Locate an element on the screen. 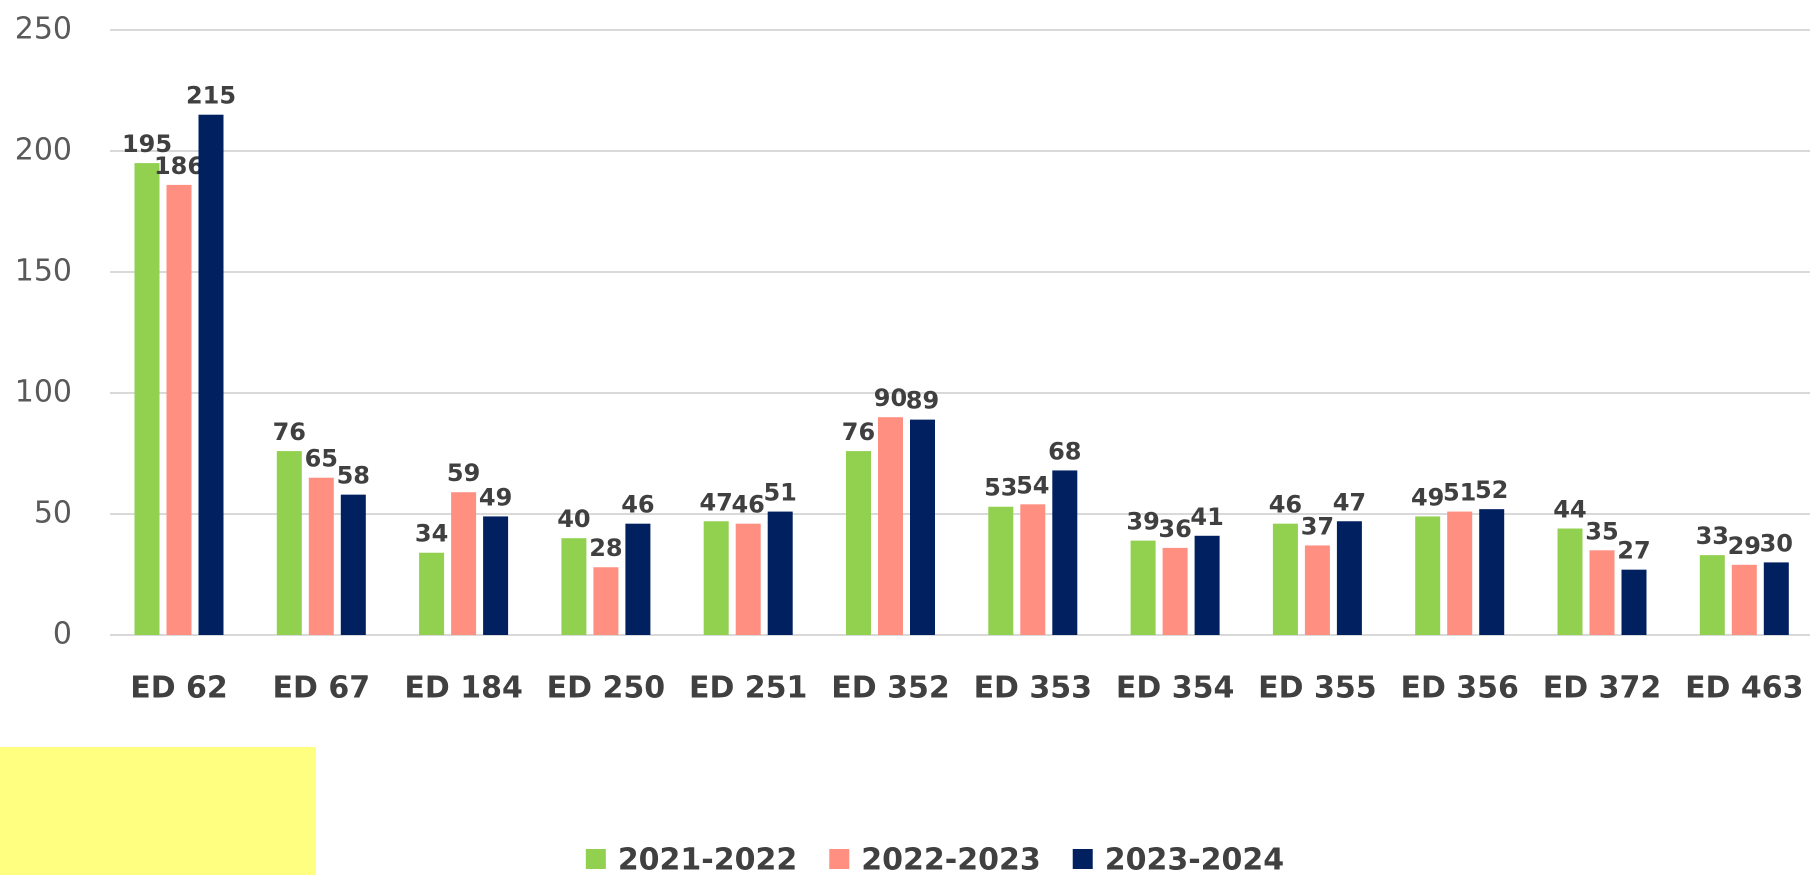 The width and height of the screenshot is (1810, 876). y-tick-label: 200 is located at coordinates (43, 150).